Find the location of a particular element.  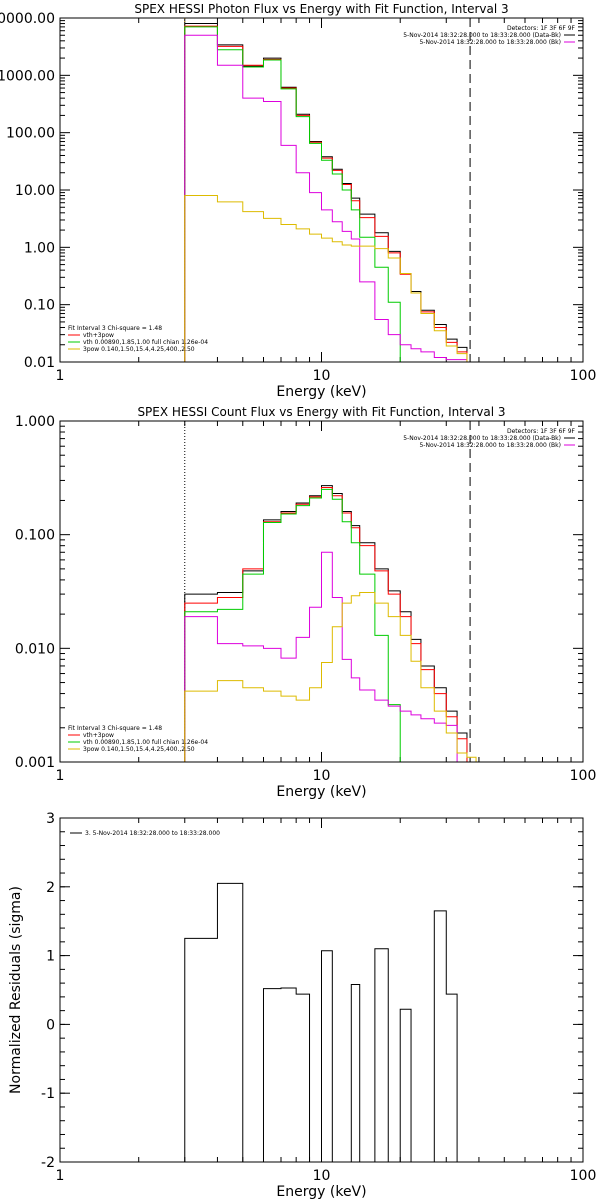

panel3-y-tick-label: 0 is located at coordinates (50, 1025).